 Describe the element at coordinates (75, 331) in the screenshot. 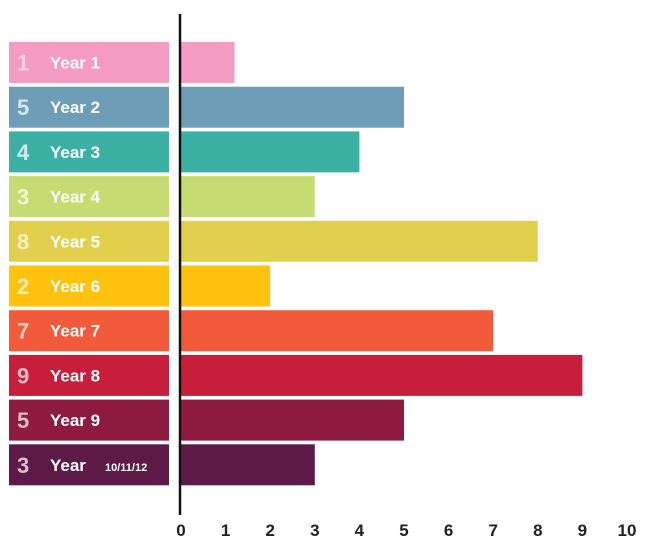

I see `category-label: Year 7` at that location.